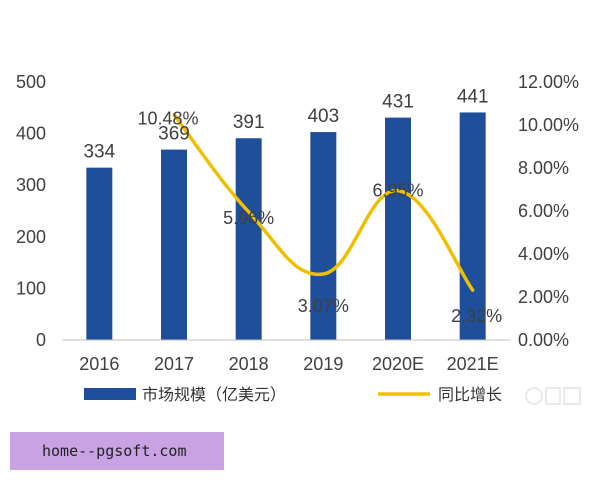 The width and height of the screenshot is (600, 480). What do you see at coordinates (473, 96) in the screenshot?
I see `bar-value-label: 441` at bounding box center [473, 96].